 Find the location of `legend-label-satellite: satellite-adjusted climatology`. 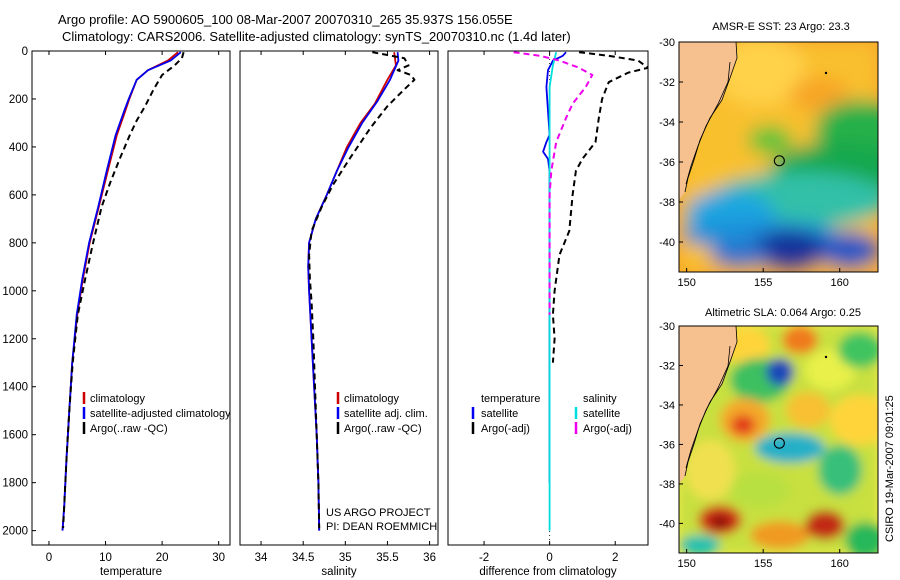

legend-label-satellite: satellite-adjusted climatology is located at coordinates (160, 414).